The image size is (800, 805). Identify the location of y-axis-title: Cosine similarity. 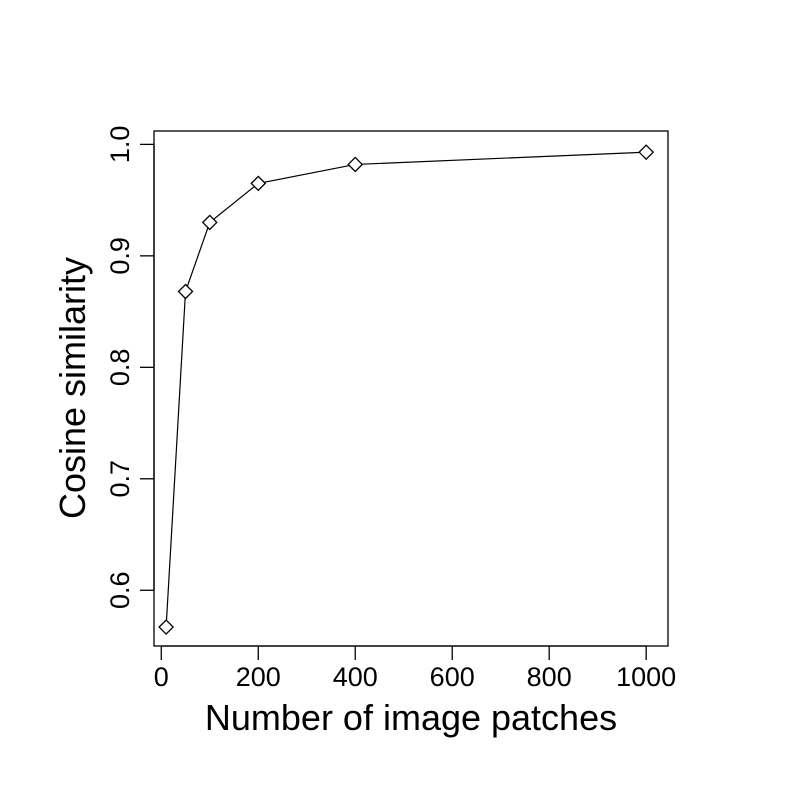
(72, 388).